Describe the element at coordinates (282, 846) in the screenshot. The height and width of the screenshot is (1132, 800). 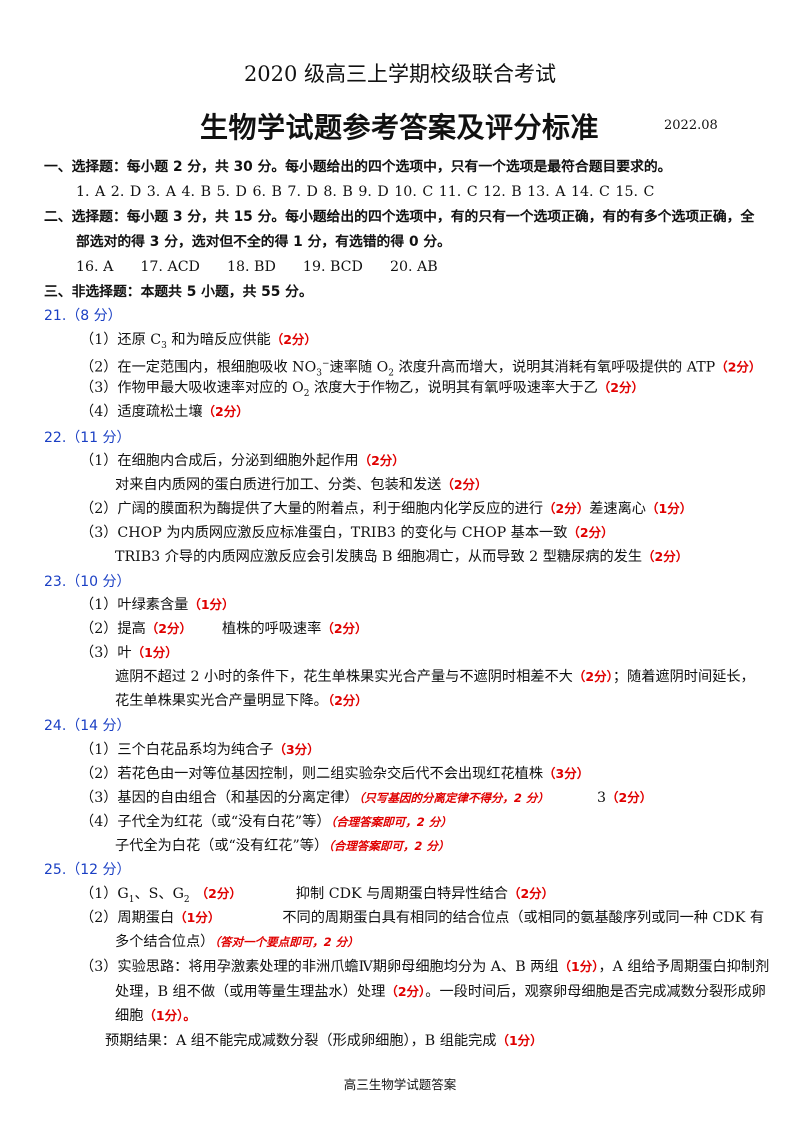
I see `q24-answer-4b: 子代全为白花（或“没有红花”等）（合理答案即可，2 分）` at that location.